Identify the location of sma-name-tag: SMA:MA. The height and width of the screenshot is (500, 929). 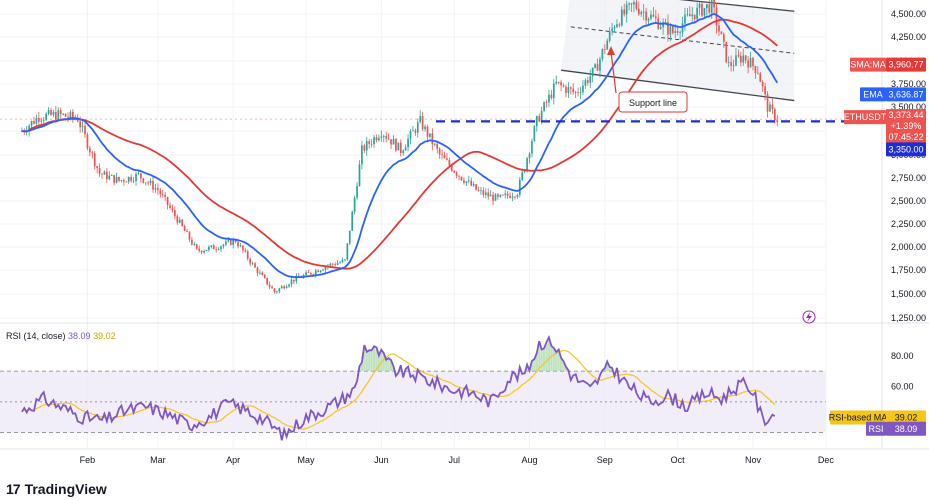
(868, 65).